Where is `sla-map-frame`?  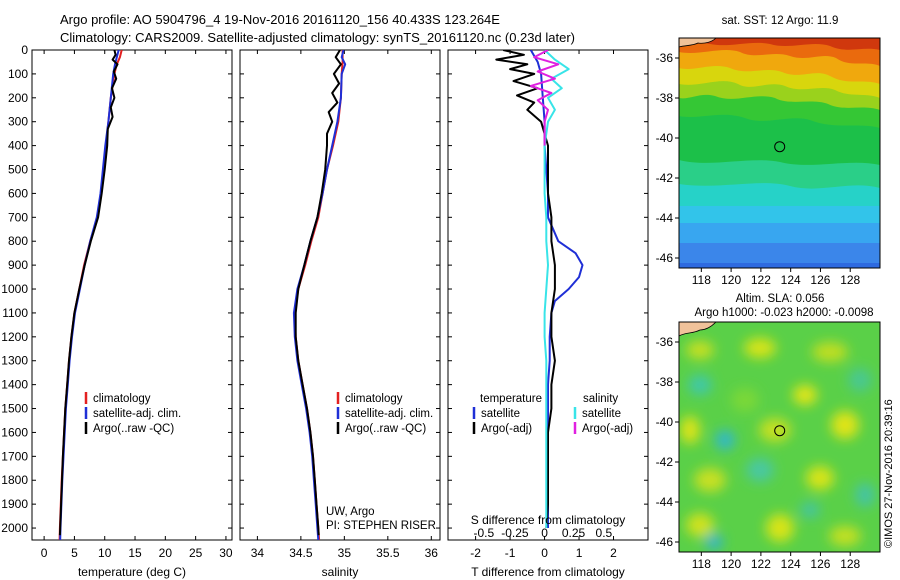 sla-map-frame is located at coordinates (779, 437).